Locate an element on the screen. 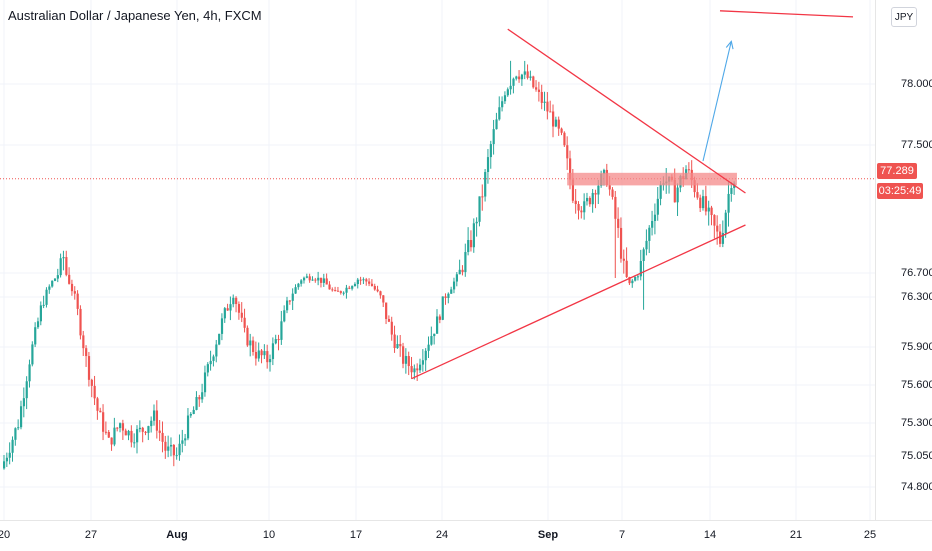  x-tick-label: 7 is located at coordinates (622, 535).